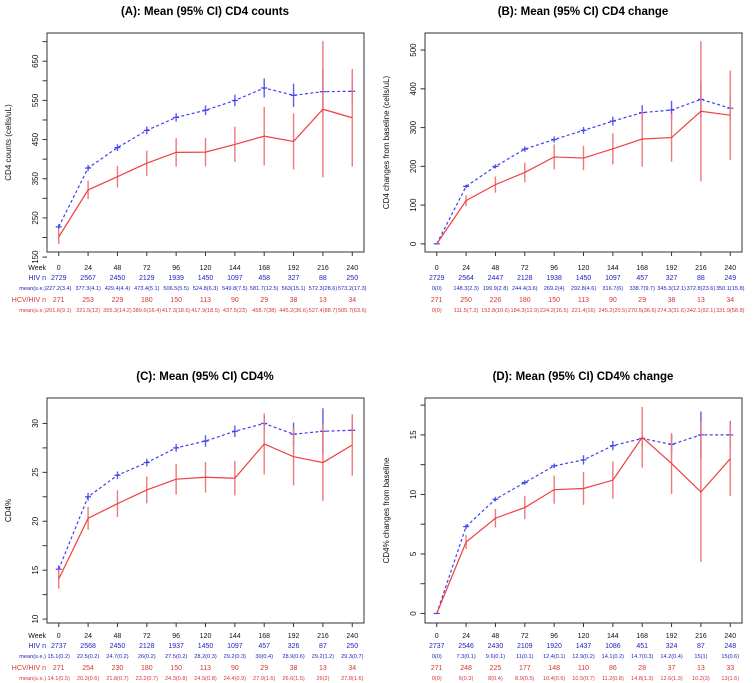  I want to click on table-cell: 180, so click(147, 668).